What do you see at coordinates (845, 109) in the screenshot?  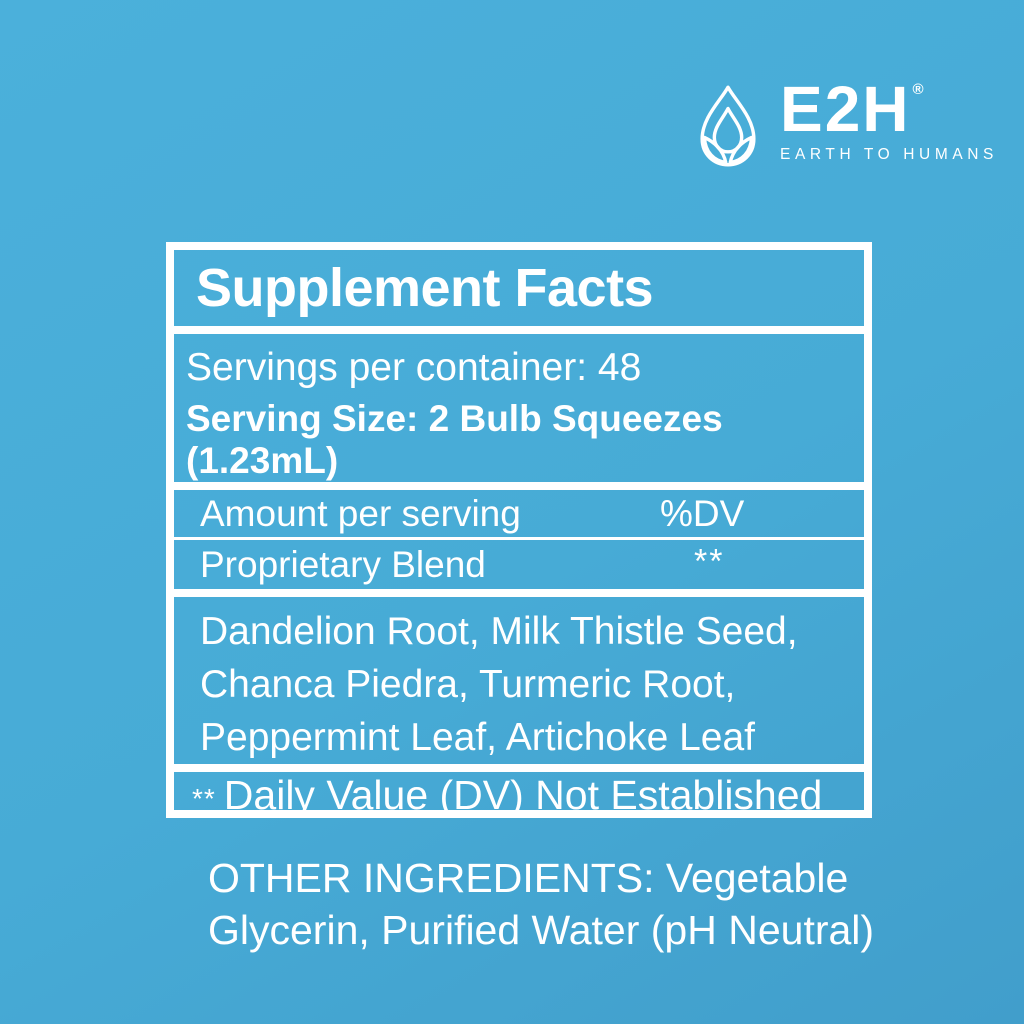 I see `brand-name: E2H` at bounding box center [845, 109].